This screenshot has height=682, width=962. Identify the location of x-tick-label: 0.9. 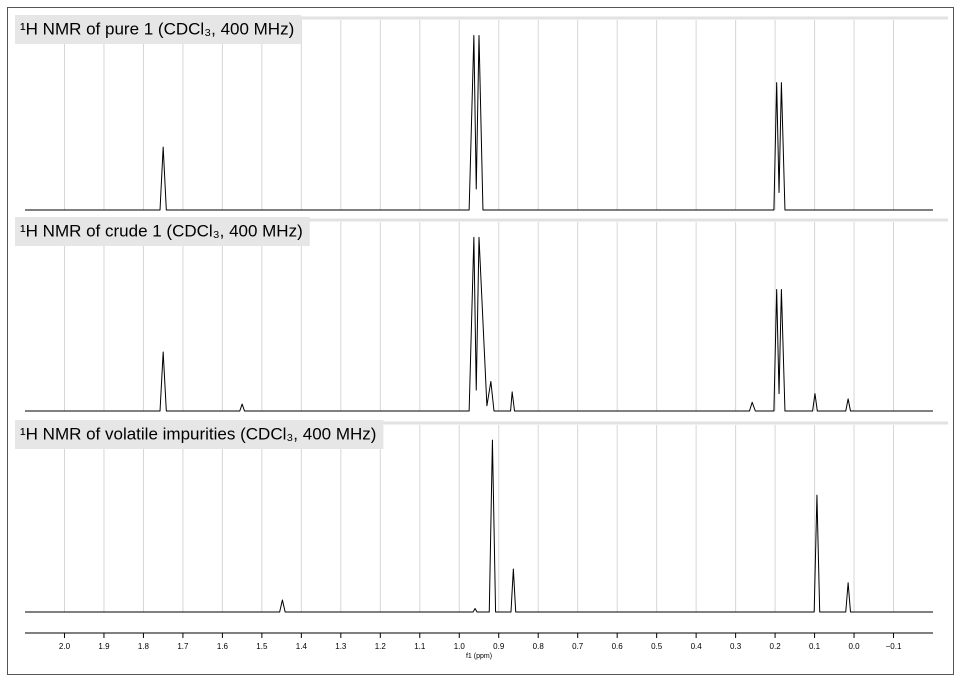
(499, 646).